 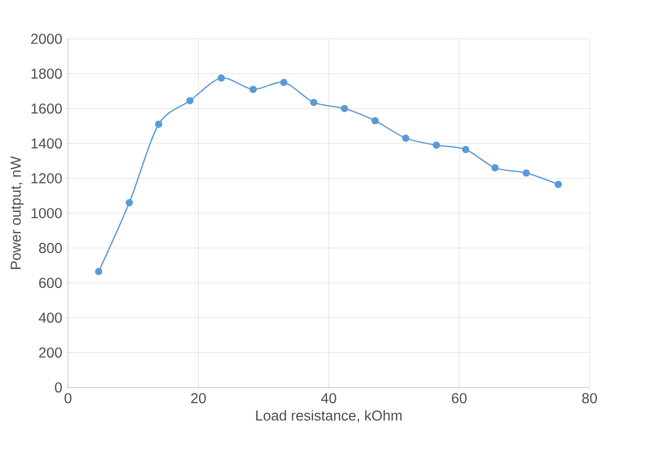 What do you see at coordinates (17, 212) in the screenshot?
I see `y-axis-title: Power output, nW` at bounding box center [17, 212].